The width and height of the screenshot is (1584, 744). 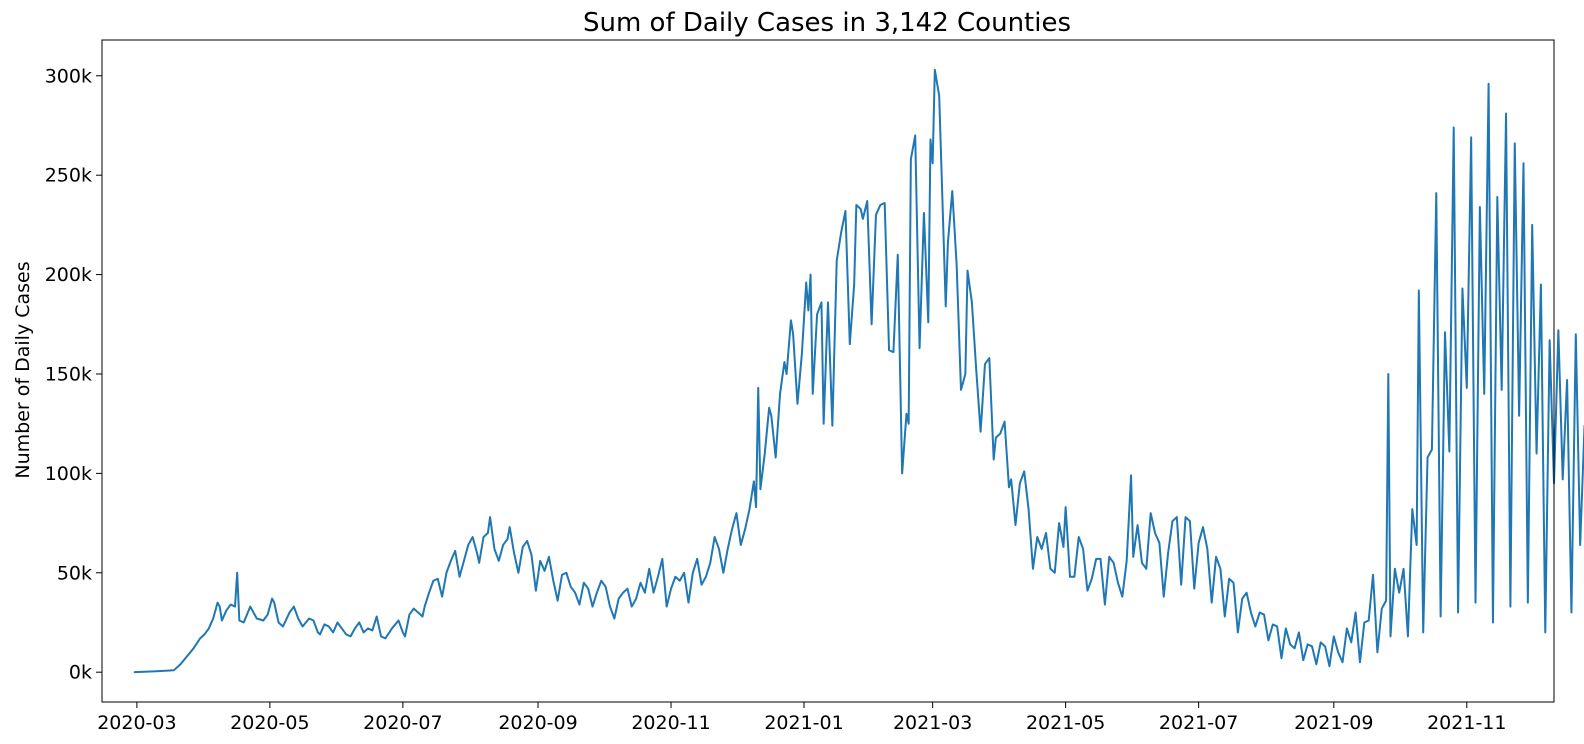 What do you see at coordinates (23, 369) in the screenshot?
I see `y-axis-label: Number of Daily Cases` at bounding box center [23, 369].